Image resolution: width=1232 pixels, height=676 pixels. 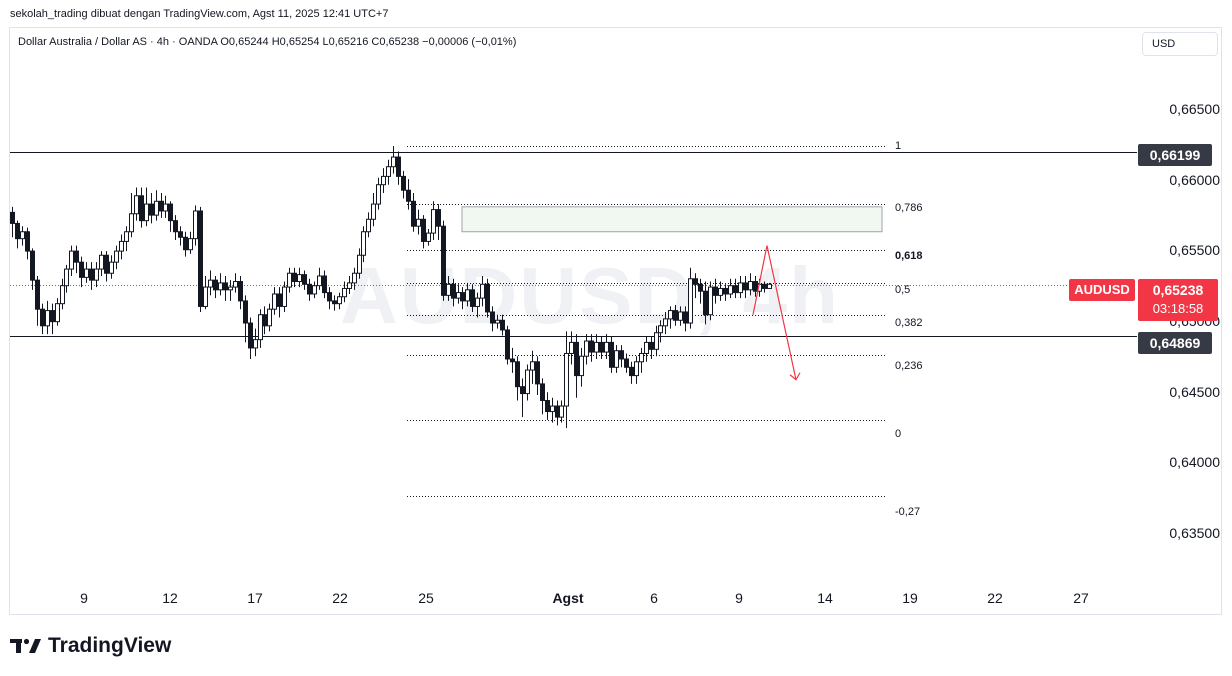 What do you see at coordinates (1194, 109) in the screenshot?
I see `price-axis-label: 0,66500` at bounding box center [1194, 109].